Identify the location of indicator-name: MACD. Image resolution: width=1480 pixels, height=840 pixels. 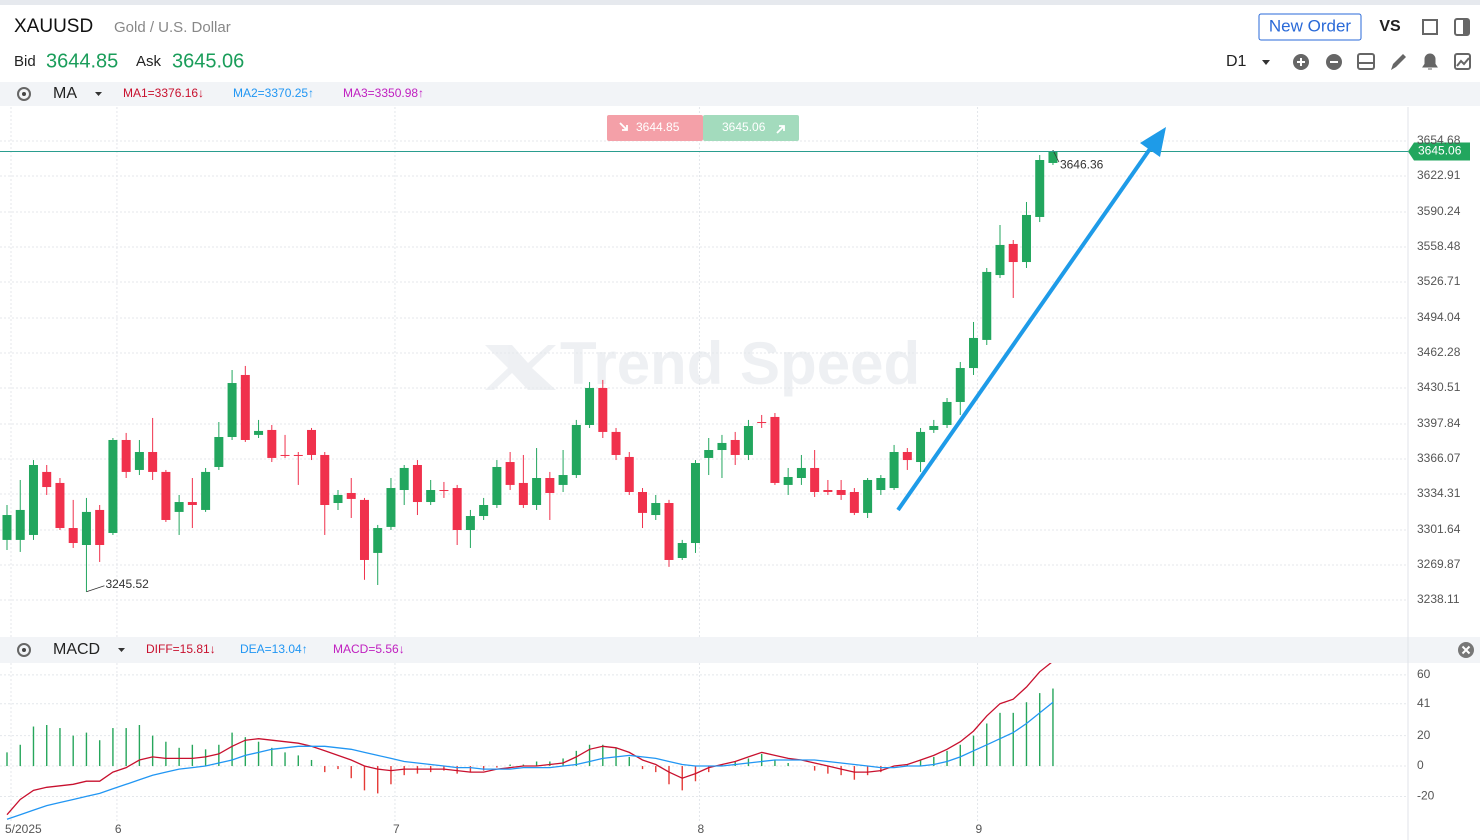
(76, 649).